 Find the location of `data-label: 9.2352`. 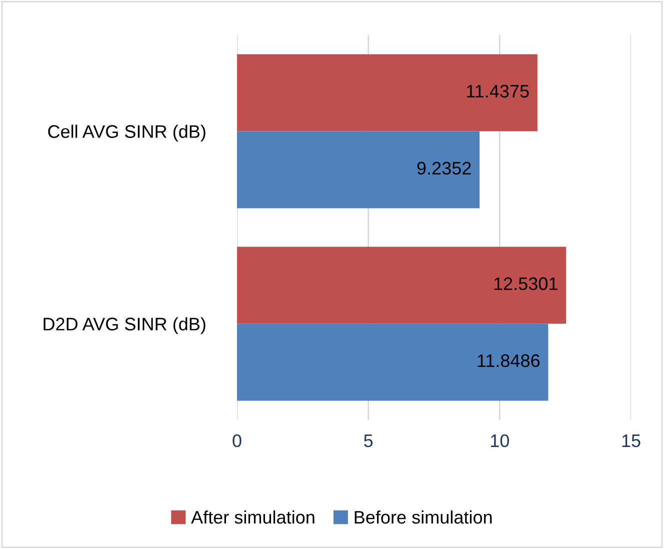

data-label: 9.2352 is located at coordinates (444, 168).